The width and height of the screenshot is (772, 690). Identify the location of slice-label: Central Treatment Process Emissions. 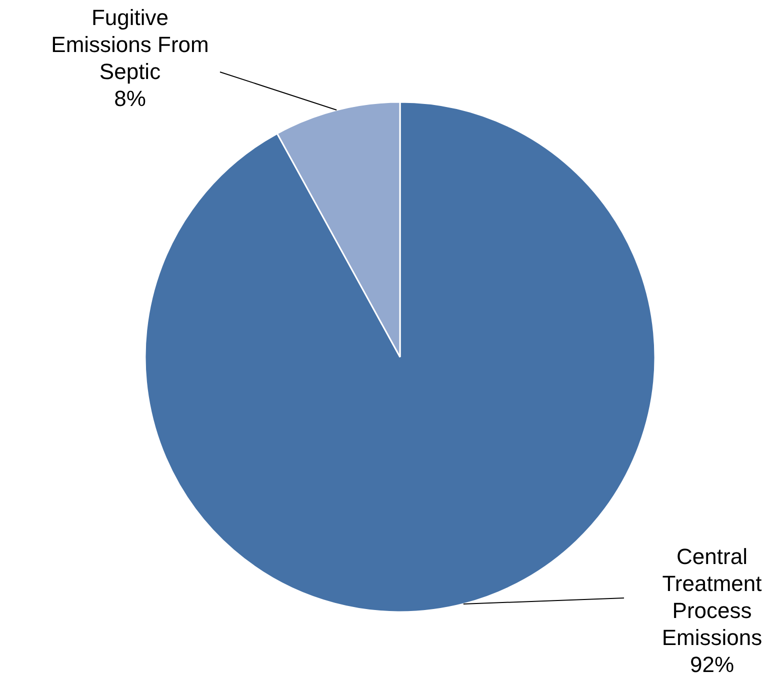
(712, 597).